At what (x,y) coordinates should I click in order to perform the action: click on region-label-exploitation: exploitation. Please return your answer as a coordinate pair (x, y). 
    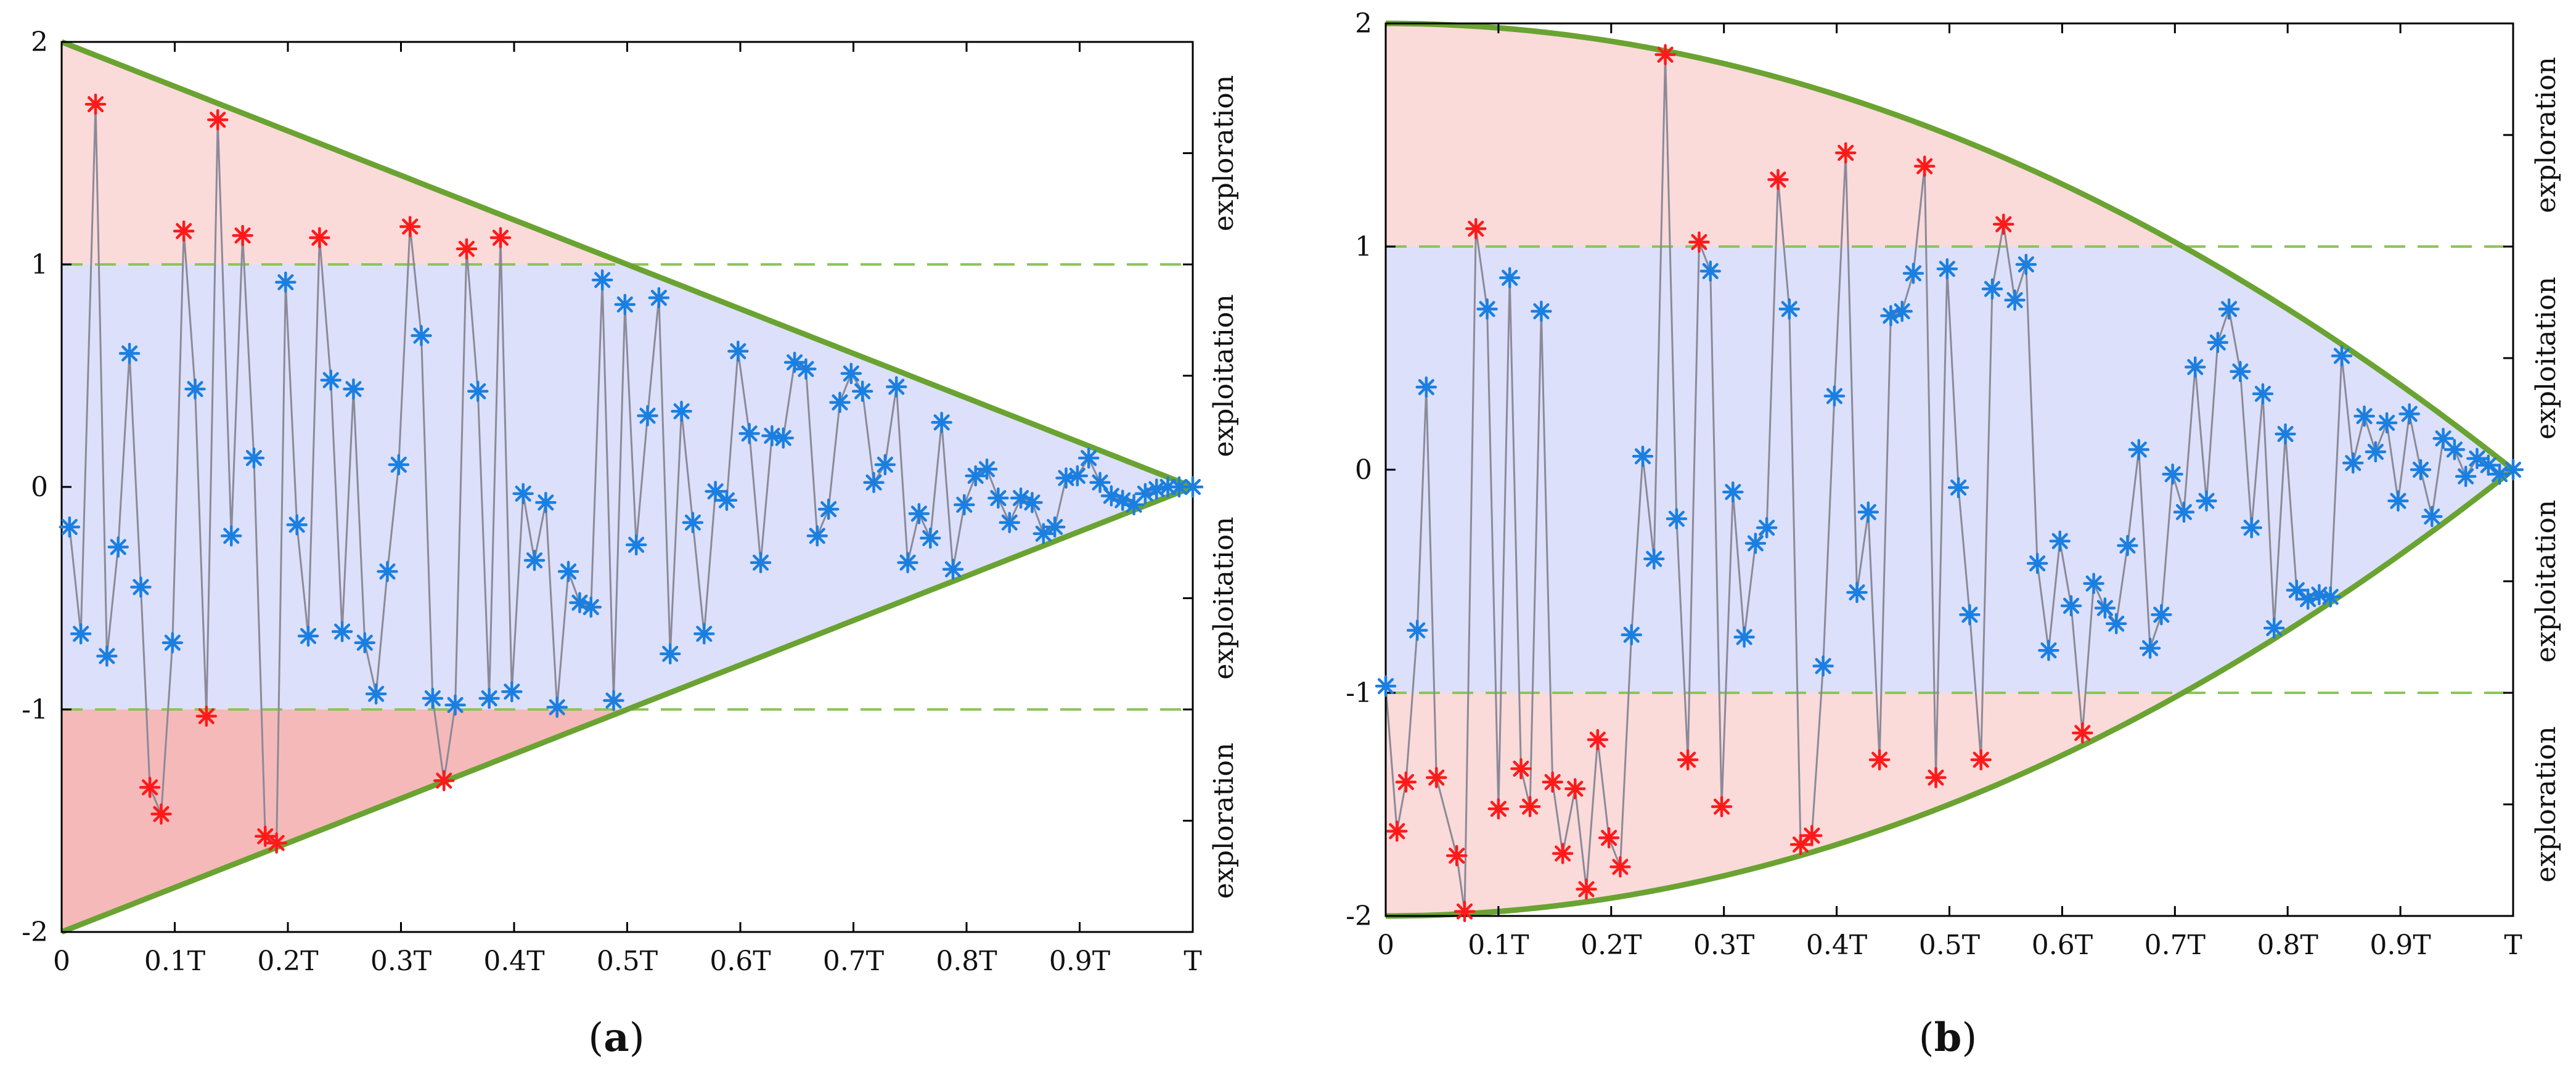
    Looking at the image, I should click on (2546, 358).